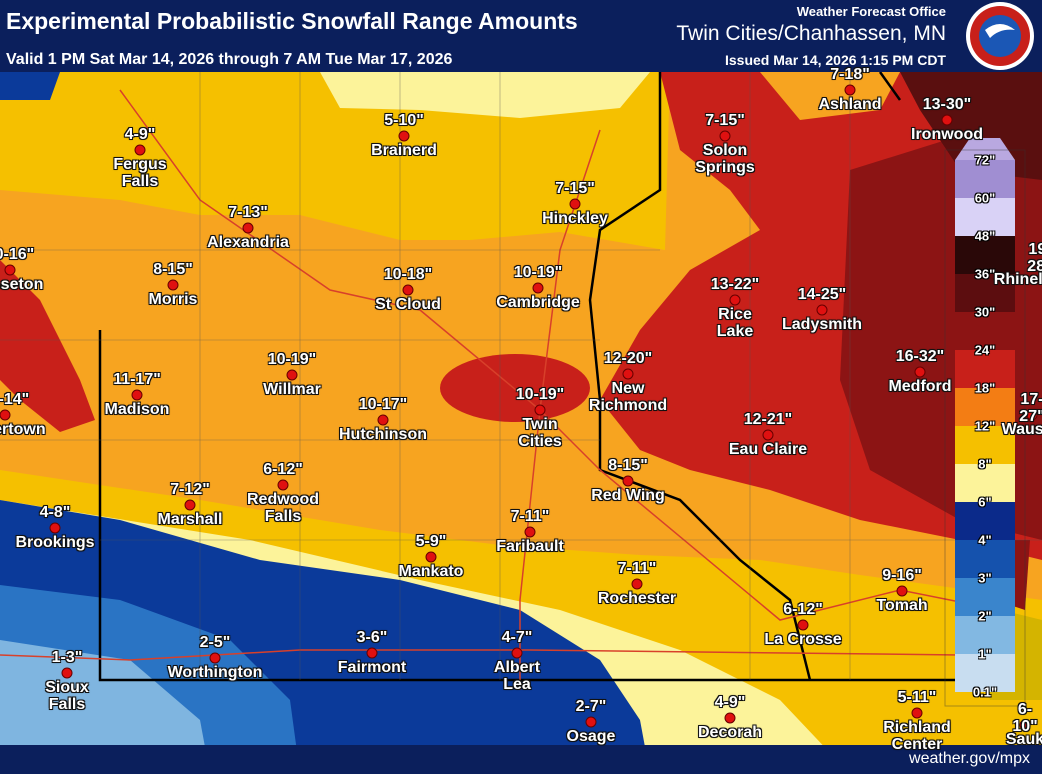  Describe the element at coordinates (920, 386) in the screenshot. I see `city-name: Medford` at that location.